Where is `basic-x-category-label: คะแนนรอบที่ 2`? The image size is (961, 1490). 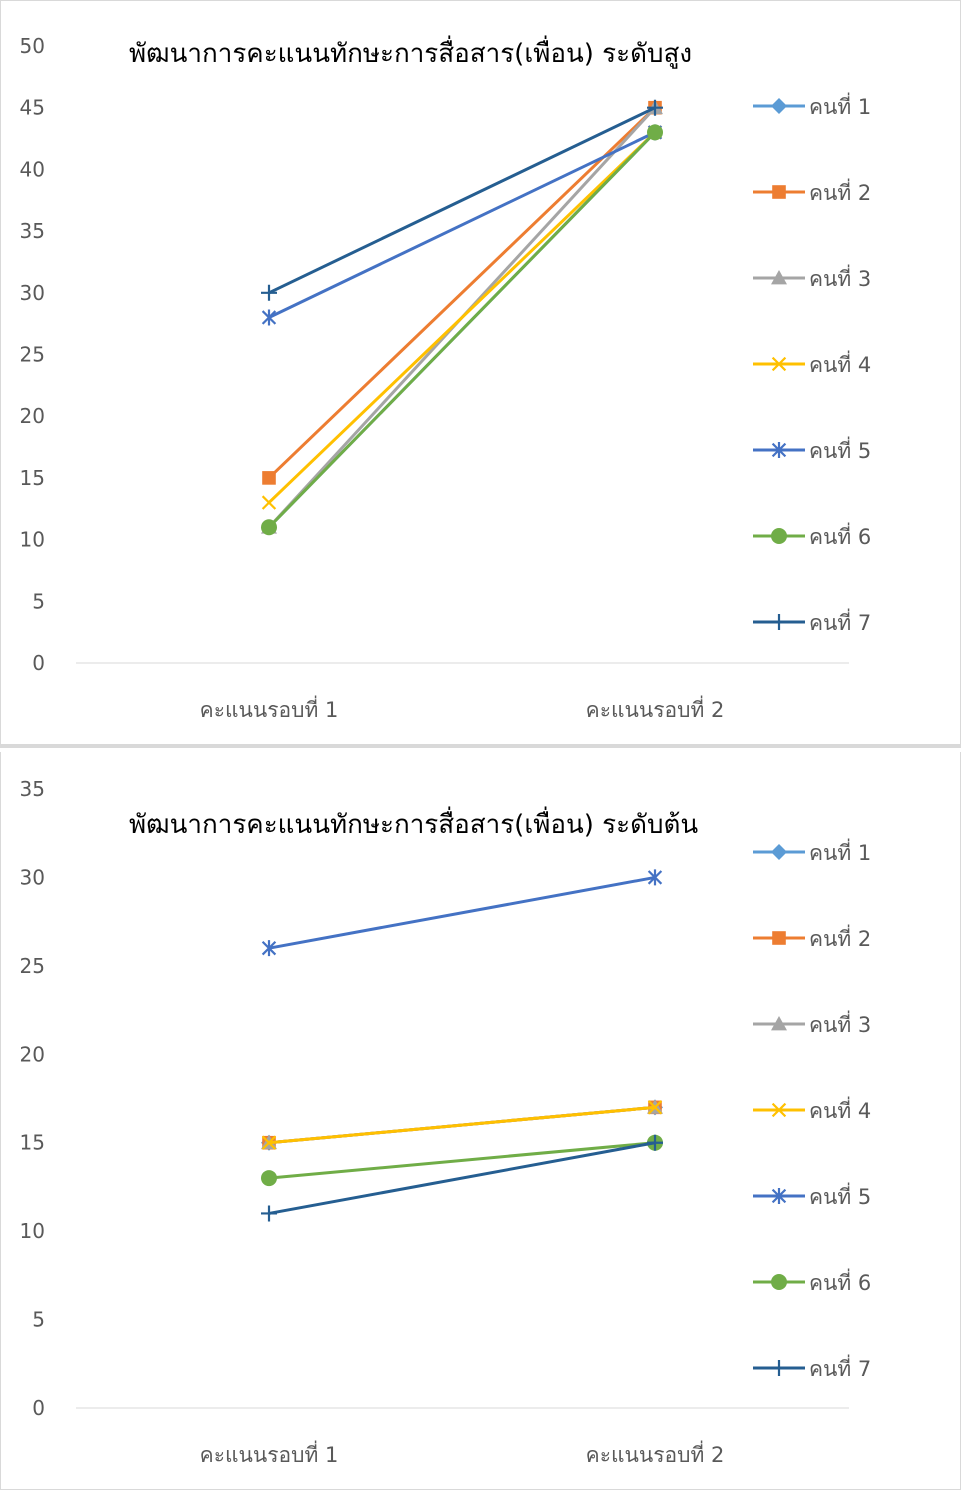
basic-x-category-label: คะแนนรอบที่ 2 is located at coordinates (655, 1453).